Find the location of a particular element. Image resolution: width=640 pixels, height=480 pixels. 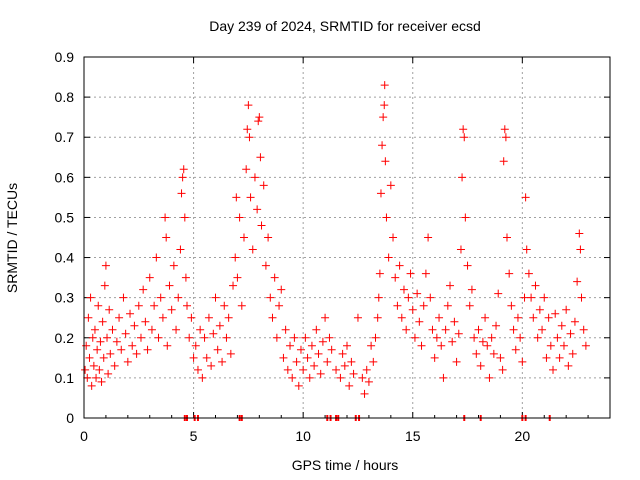

y-tick-label: 0.7 is located at coordinates (65, 137).